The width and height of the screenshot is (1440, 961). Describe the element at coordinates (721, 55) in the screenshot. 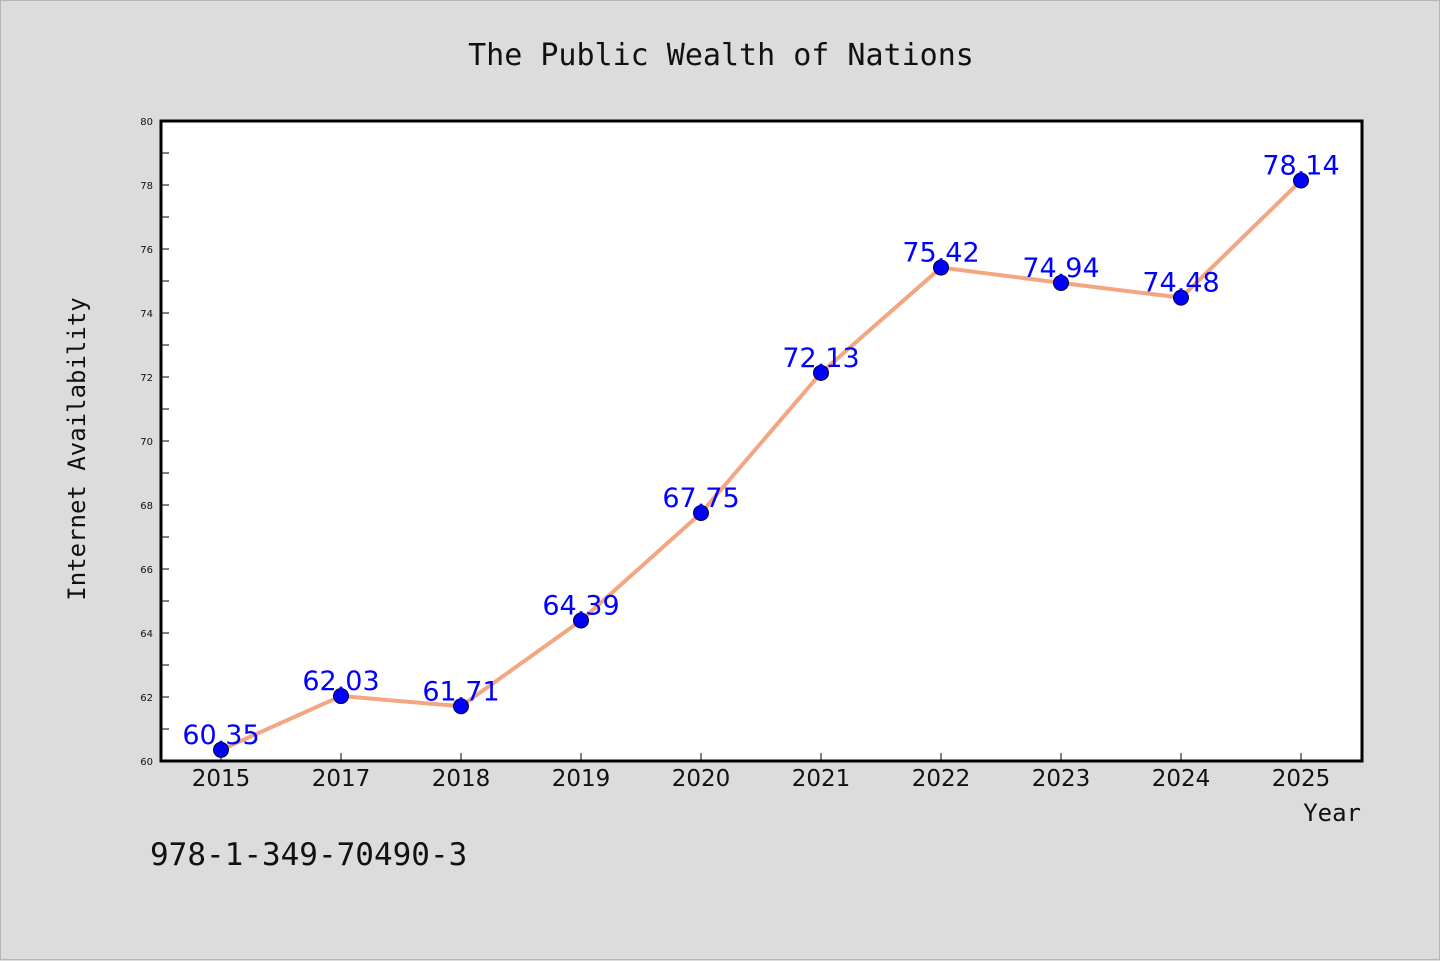

I see `chart-title: The Public Wealth of Nations` at that location.